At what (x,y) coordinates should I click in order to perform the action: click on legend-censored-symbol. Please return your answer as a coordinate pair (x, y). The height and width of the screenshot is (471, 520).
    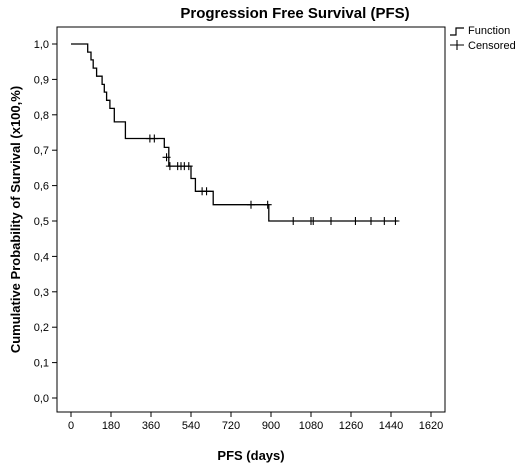
    Looking at the image, I should click on (457, 45).